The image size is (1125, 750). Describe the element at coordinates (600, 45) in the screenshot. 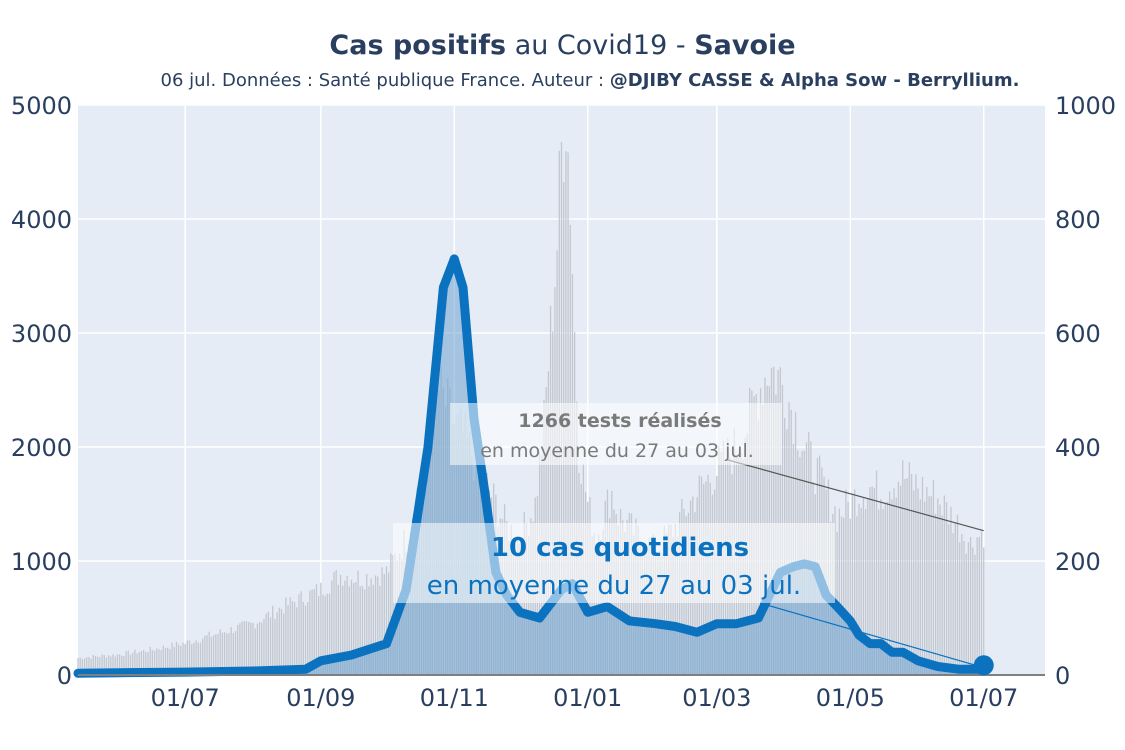

I see `title-middle: au Covid19 -` at that location.